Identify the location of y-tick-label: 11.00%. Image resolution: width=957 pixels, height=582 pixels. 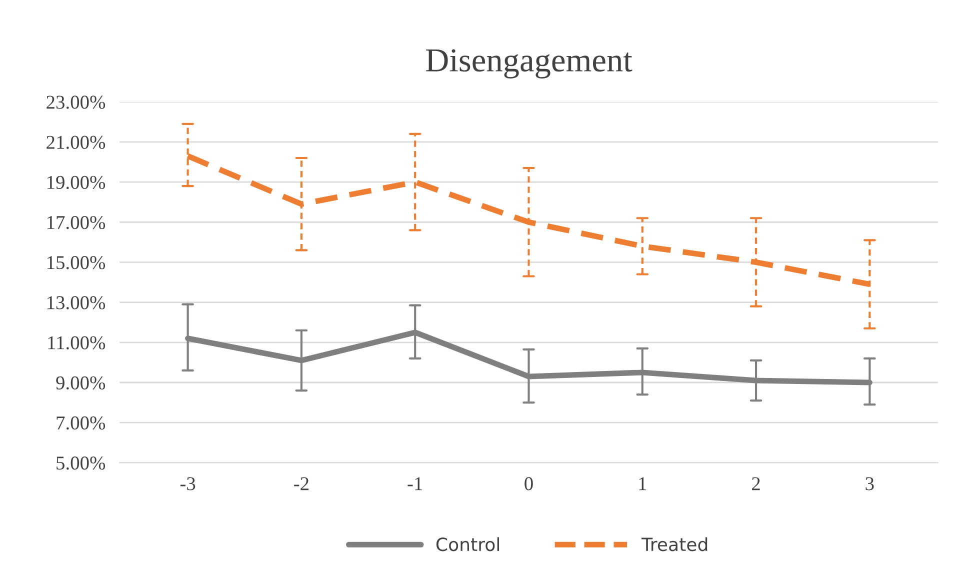
(77, 343).